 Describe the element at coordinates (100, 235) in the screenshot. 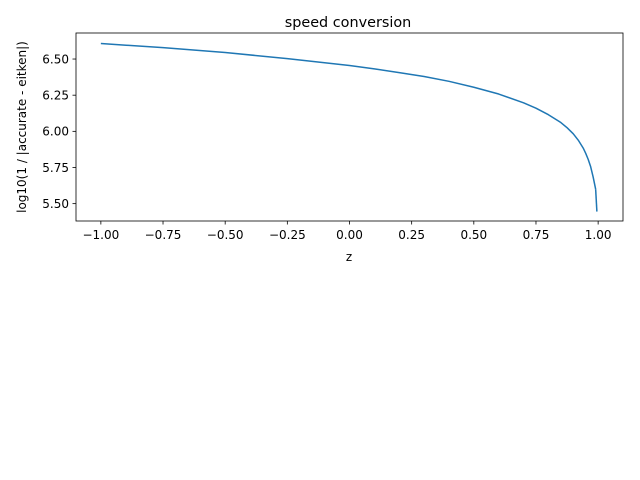

I see `x-tick-label: −1.00` at that location.